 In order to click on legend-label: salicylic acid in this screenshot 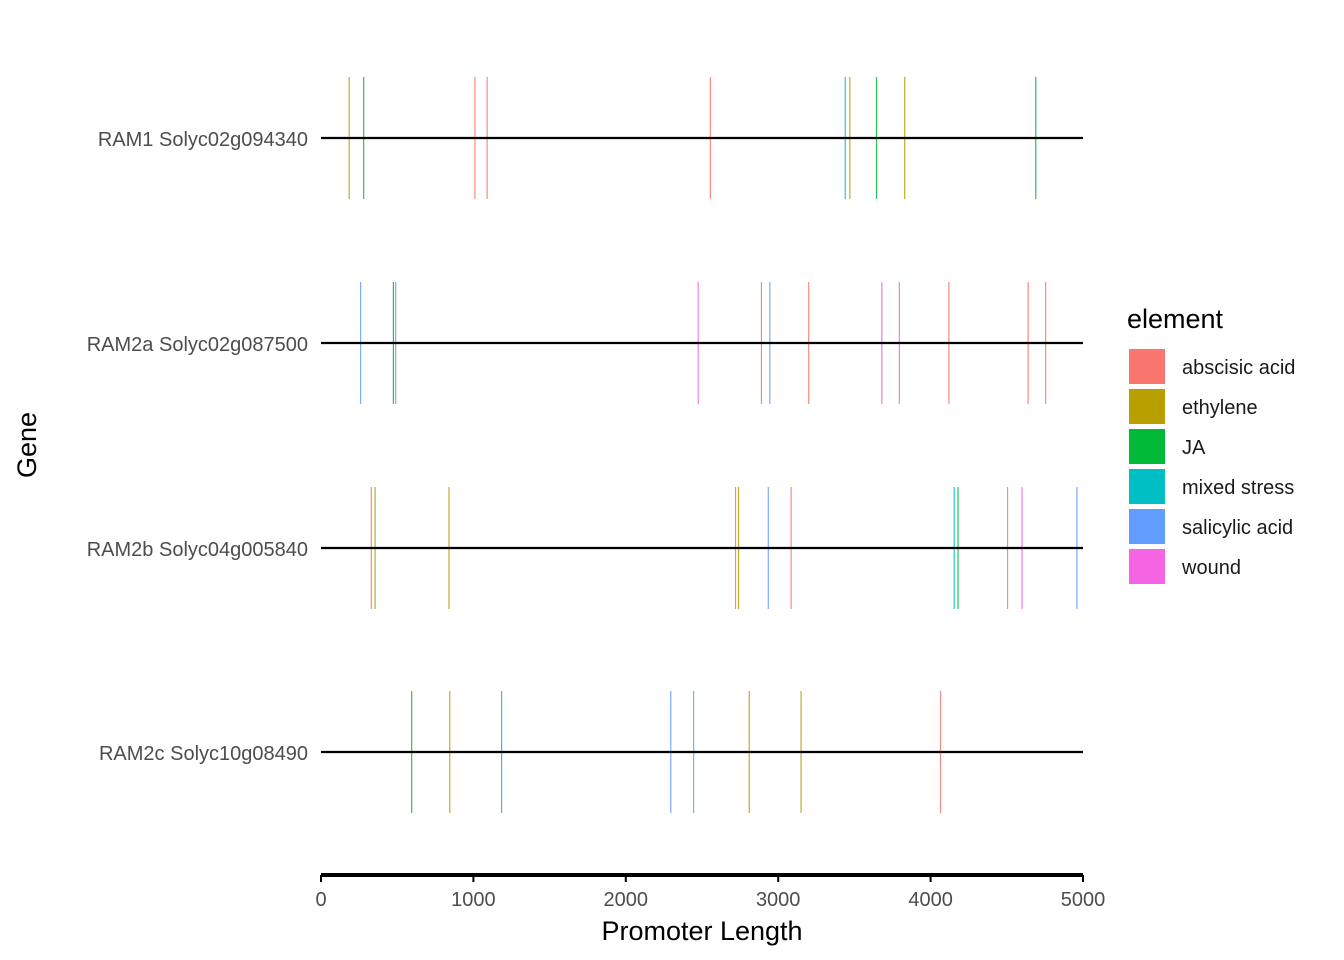, I will do `click(1237, 528)`.